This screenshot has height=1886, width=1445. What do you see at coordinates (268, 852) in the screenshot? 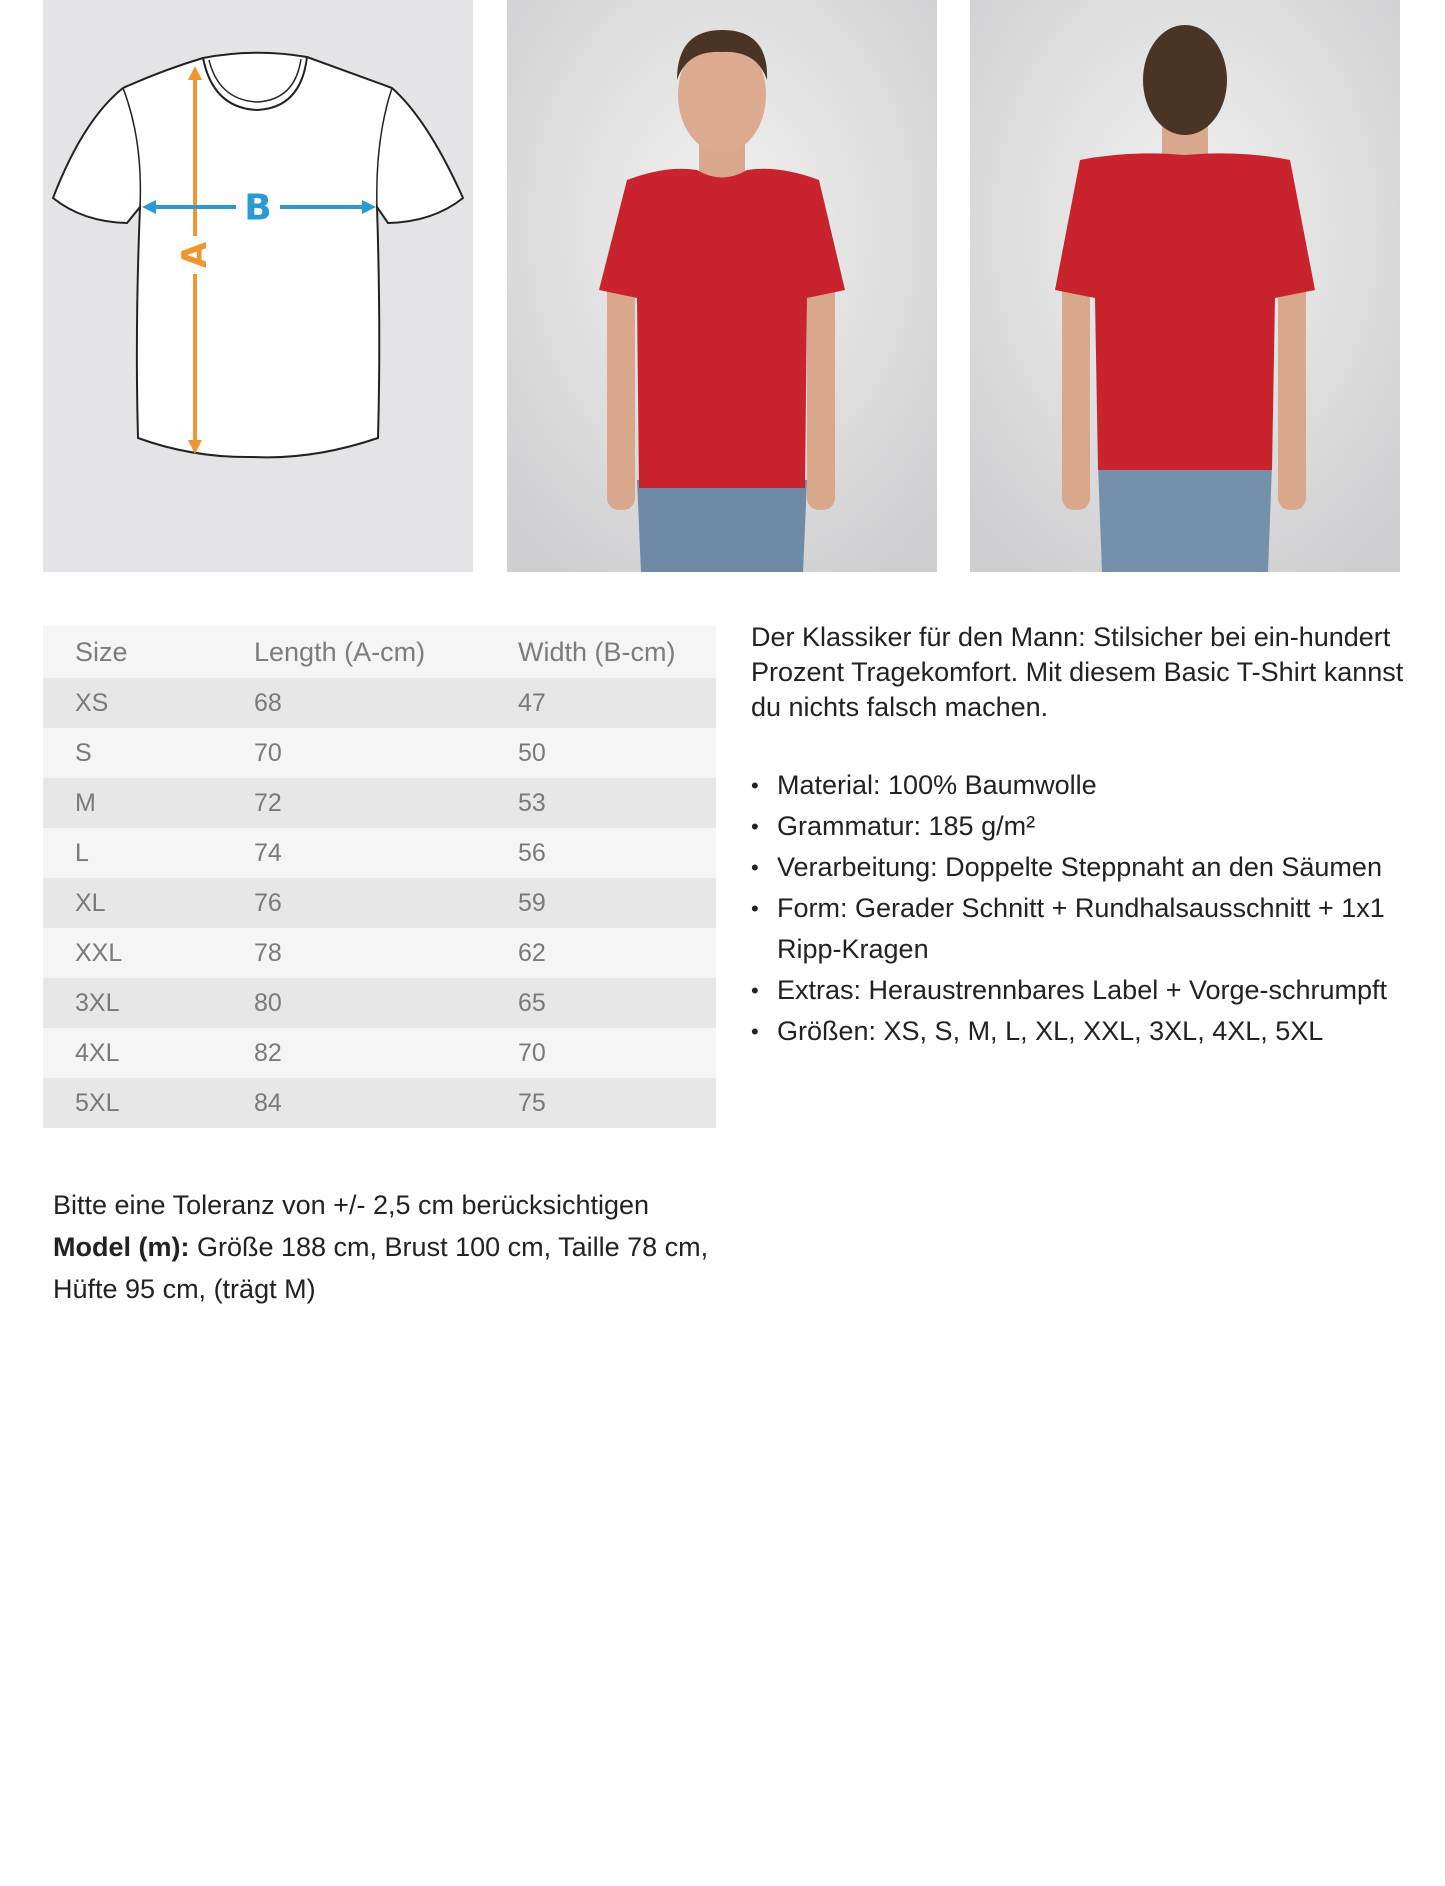
I see `cell-length: 74` at bounding box center [268, 852].